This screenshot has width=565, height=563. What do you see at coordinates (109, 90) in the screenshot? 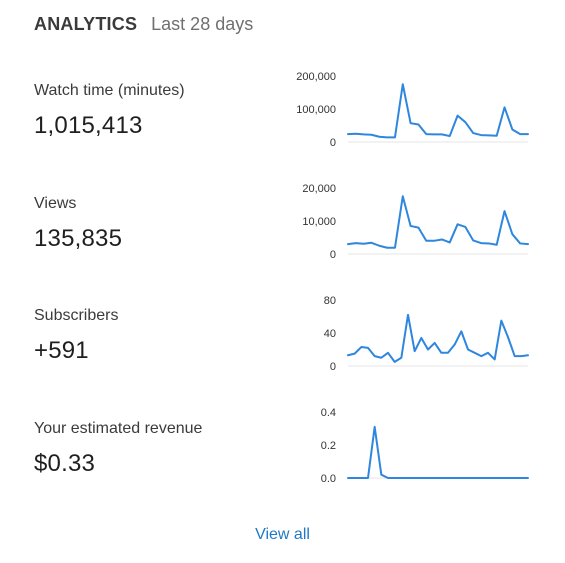
I see `metric-label: Watch time (minutes)` at bounding box center [109, 90].